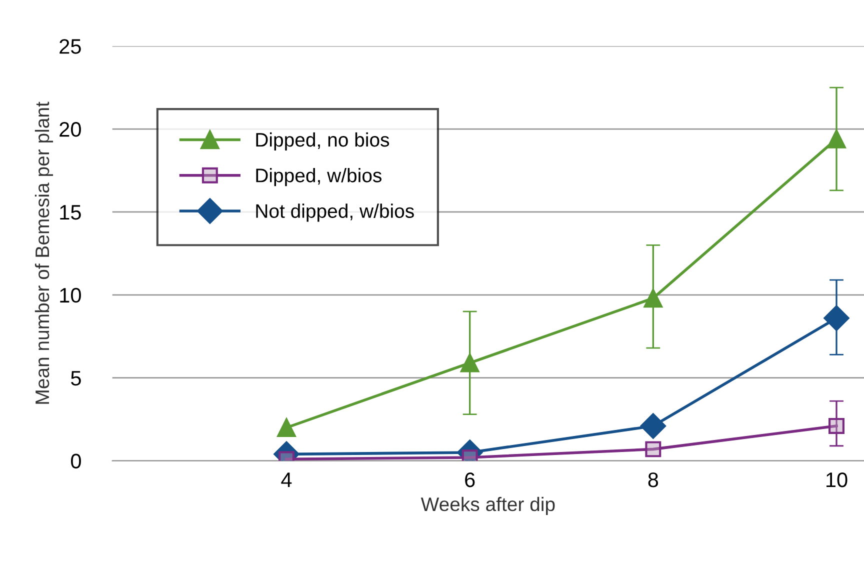 The width and height of the screenshot is (864, 576). I want to click on legend-label: Not dipped, w/bios, so click(335, 213).